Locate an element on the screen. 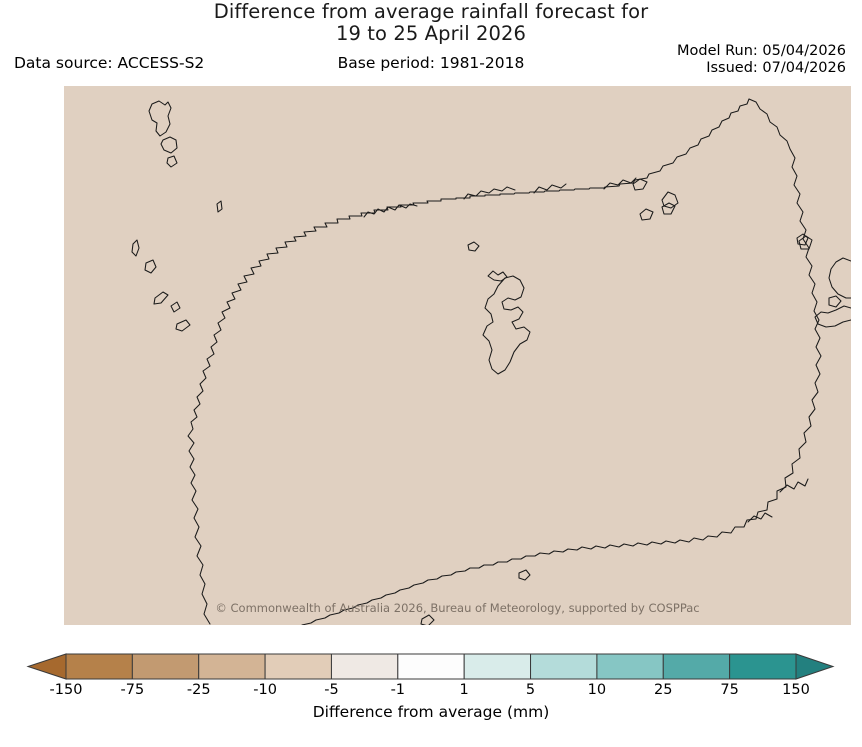  colorbar-tick: -1 is located at coordinates (398, 690).